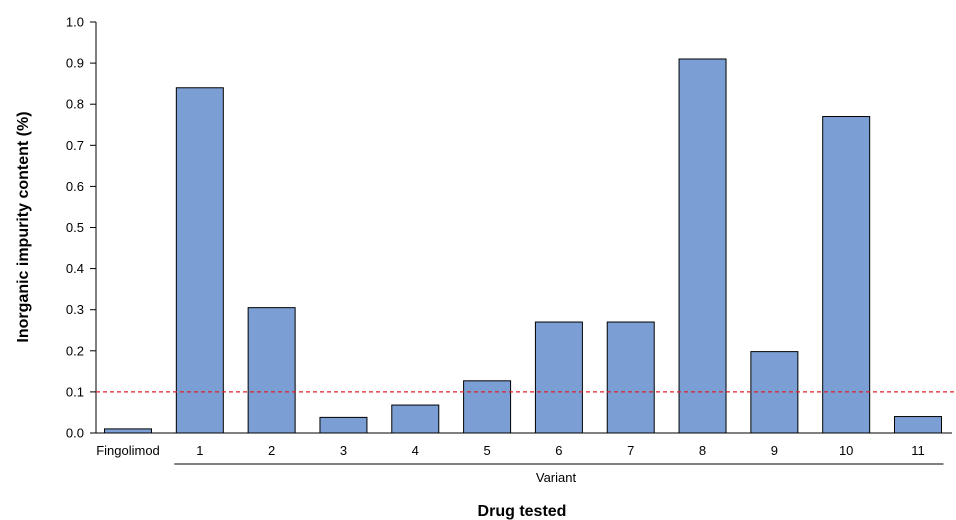  What do you see at coordinates (918, 450) in the screenshot?
I see `x-tick-label: 11` at bounding box center [918, 450].